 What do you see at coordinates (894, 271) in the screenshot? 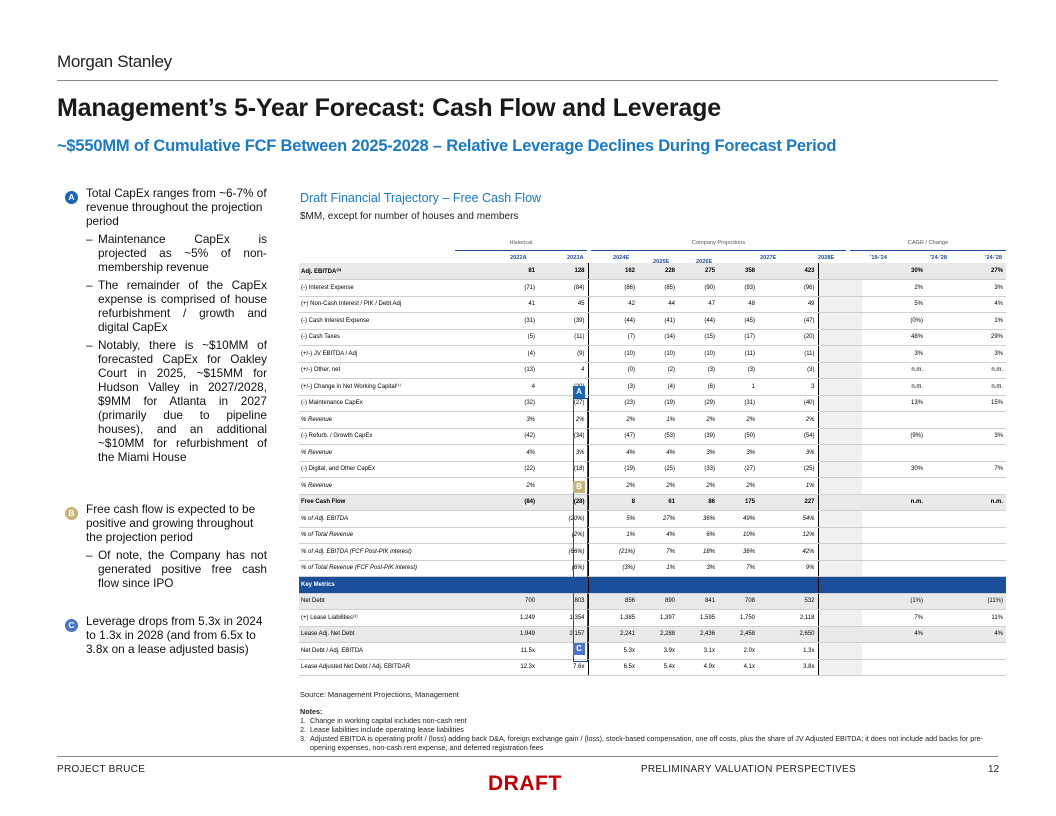
I see `table-cell: 30%` at bounding box center [894, 271].